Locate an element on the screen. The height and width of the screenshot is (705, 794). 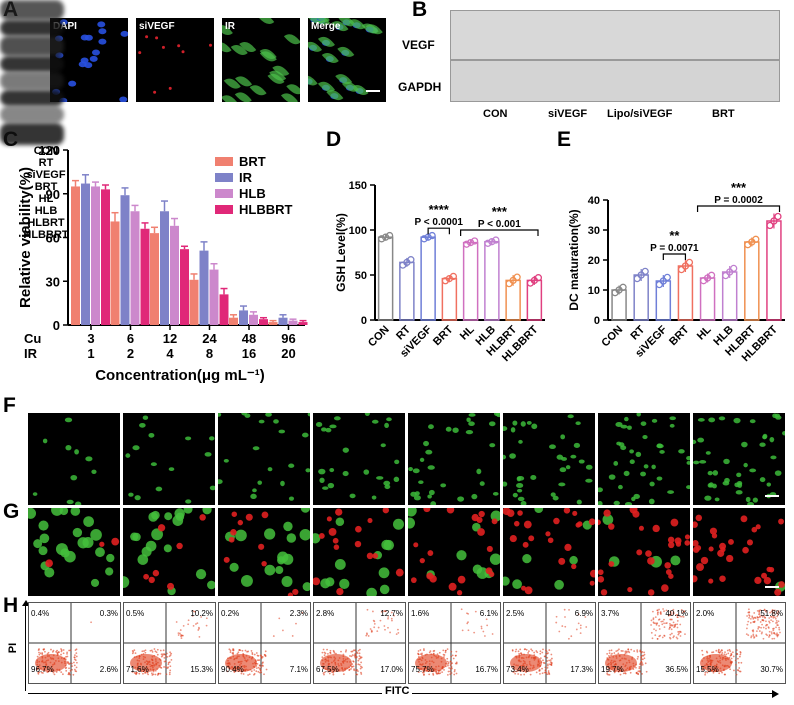
y-tick-label: 100 is located at coordinates (358, 231).